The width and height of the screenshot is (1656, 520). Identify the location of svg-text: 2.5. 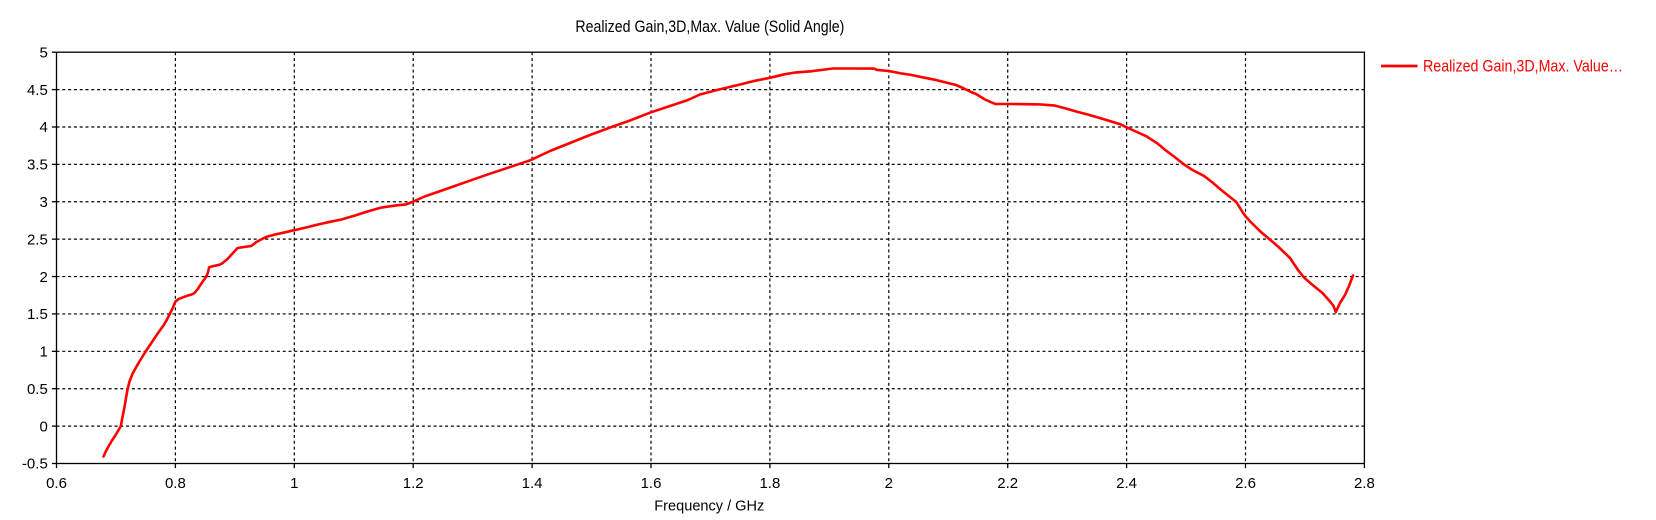
(37, 239).